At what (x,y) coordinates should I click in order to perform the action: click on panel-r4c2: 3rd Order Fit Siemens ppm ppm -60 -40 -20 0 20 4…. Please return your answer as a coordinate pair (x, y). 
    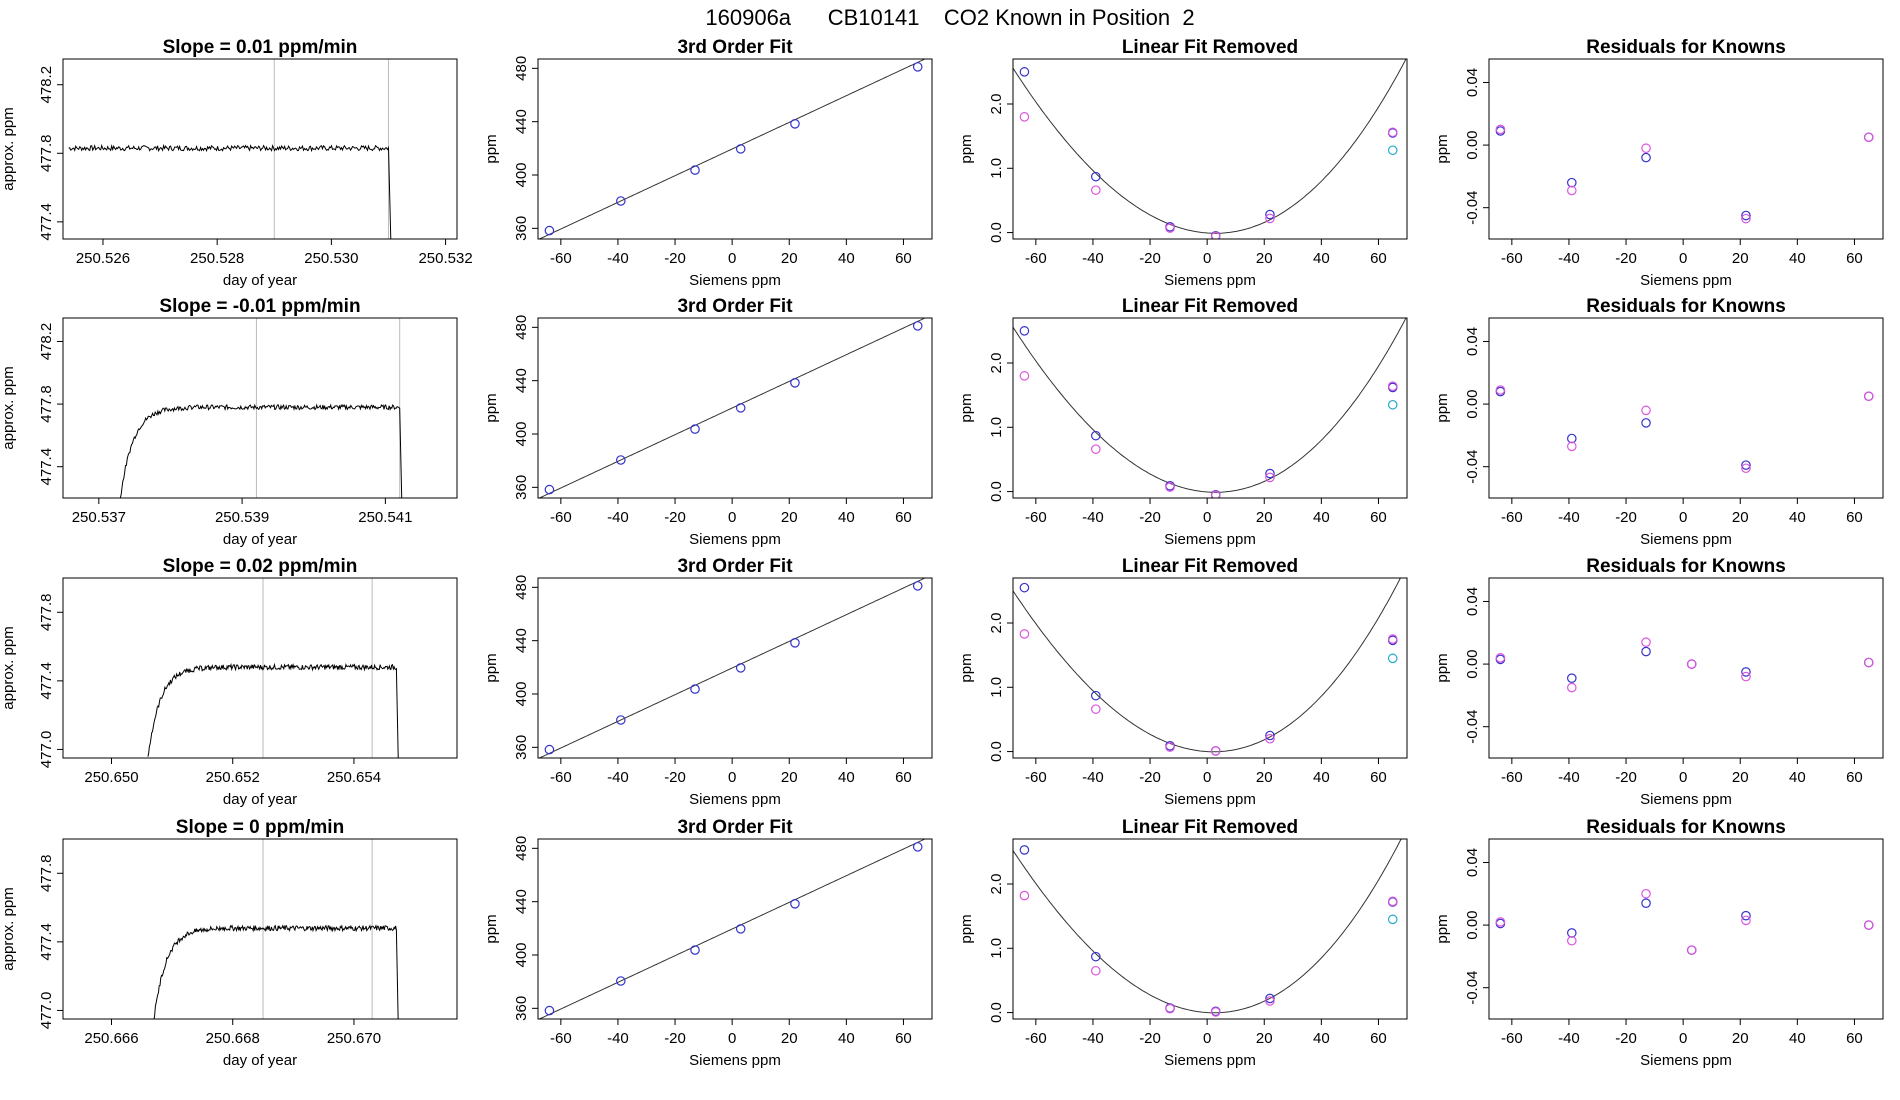
    Looking at the image, I should click on (708, 943).